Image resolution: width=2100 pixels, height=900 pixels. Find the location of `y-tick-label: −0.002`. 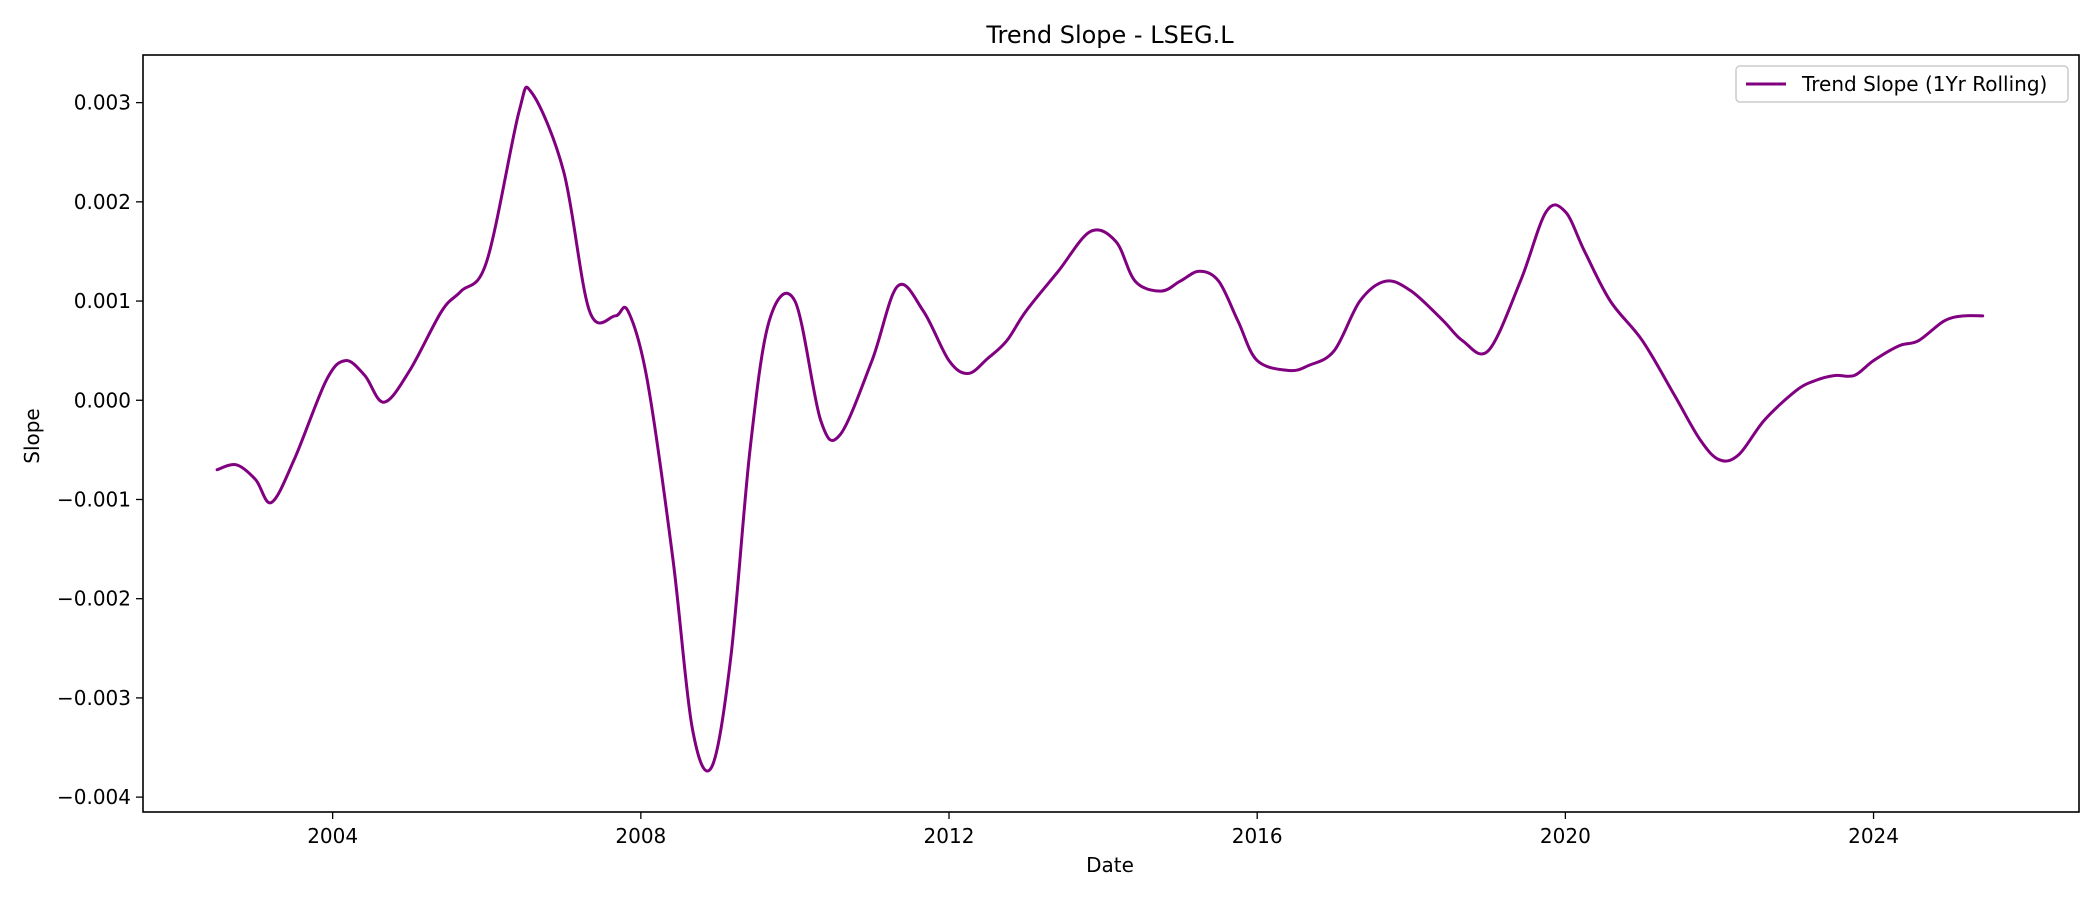

y-tick-label: −0.002 is located at coordinates (94, 599).